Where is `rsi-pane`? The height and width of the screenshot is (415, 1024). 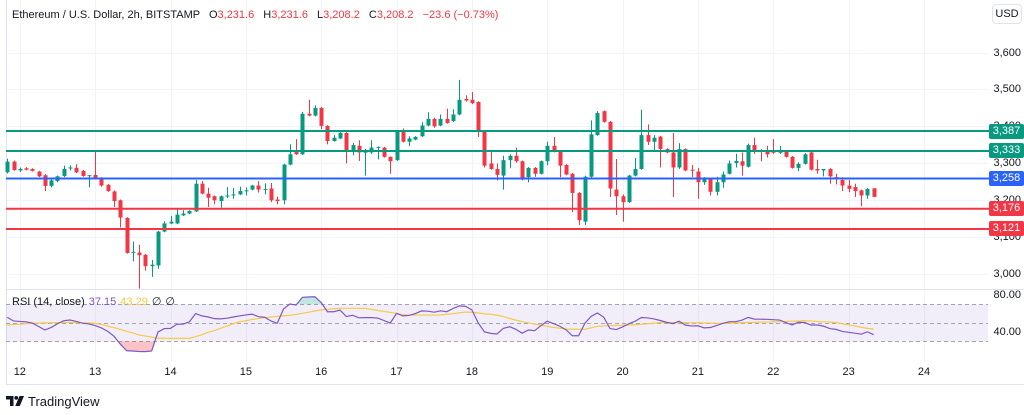
rsi-pane is located at coordinates (497, 324).